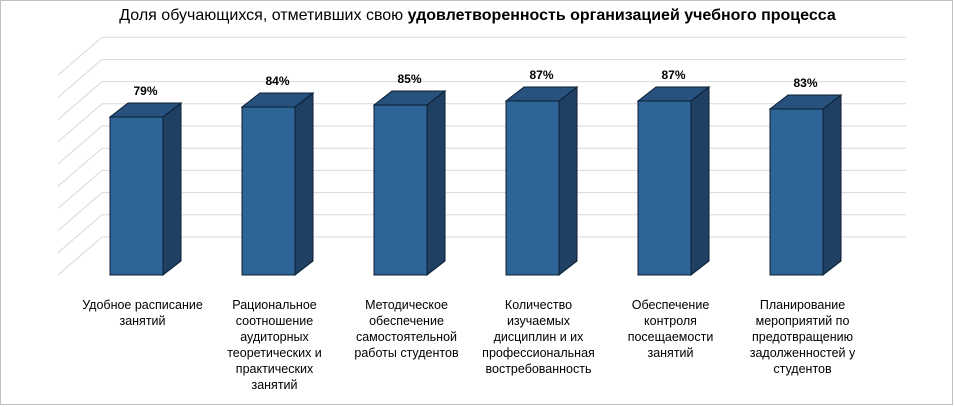 This screenshot has width=955, height=407. I want to click on data-label: 83%, so click(805, 83).